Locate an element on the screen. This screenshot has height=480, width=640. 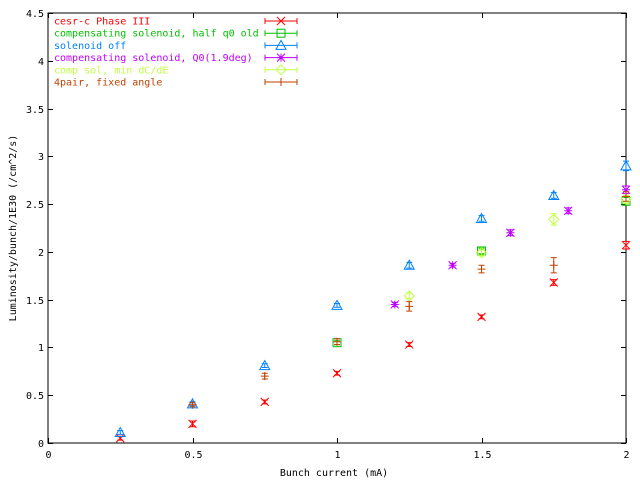
legend-label: 4pair, fixed angle is located at coordinates (108, 83).